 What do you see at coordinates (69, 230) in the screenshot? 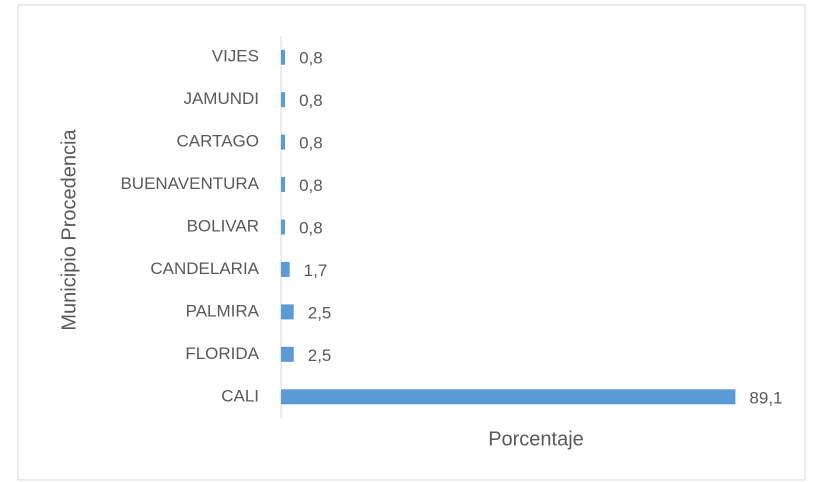
I see `y-axis-title: Municipio Procedencia` at bounding box center [69, 230].